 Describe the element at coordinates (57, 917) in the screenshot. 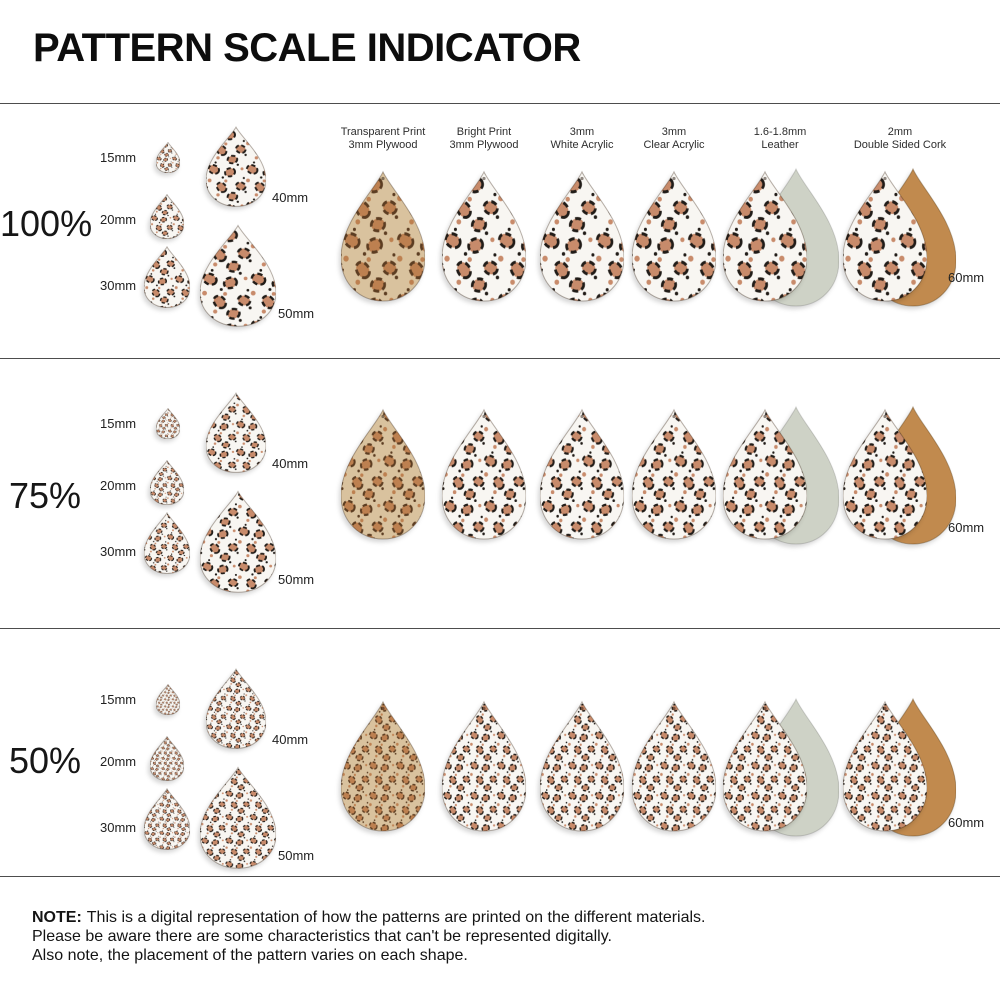

I see `note-prefix: NOTE:` at that location.